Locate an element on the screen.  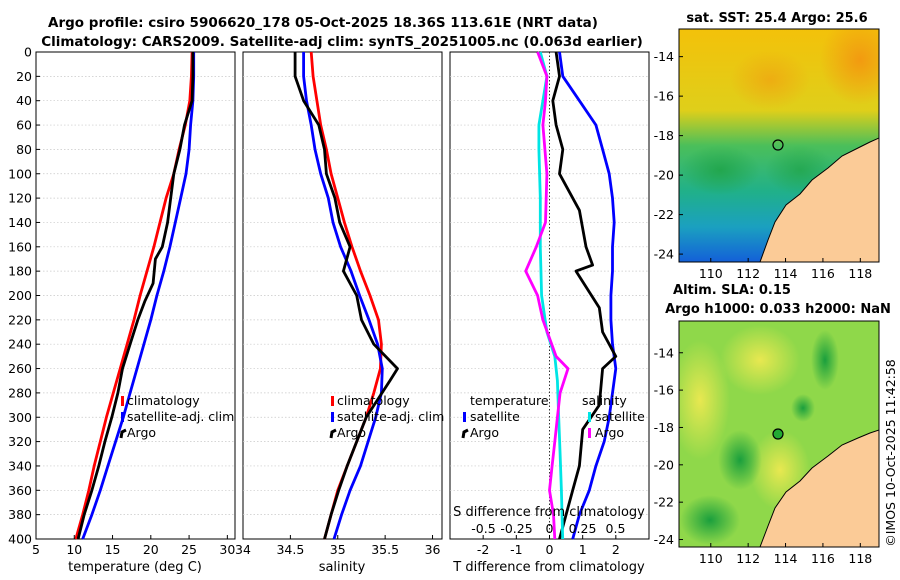
temperature-legend: climatology satellite-adj. clim Argo is located at coordinates (176, 416).